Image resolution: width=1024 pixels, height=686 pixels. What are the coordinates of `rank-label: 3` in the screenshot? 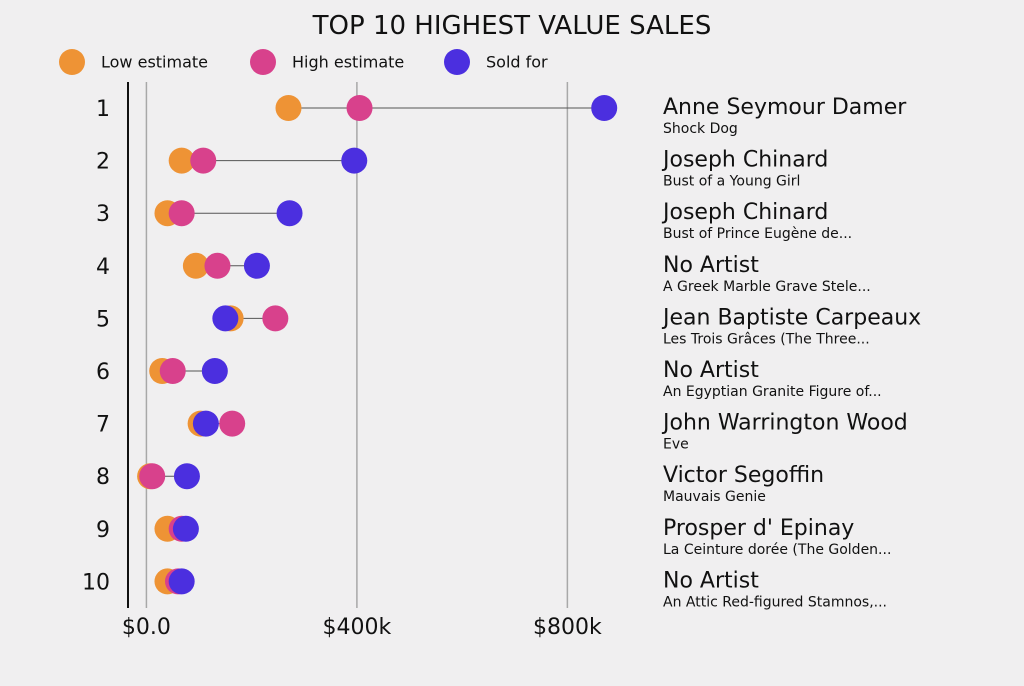 It's located at (103, 214).